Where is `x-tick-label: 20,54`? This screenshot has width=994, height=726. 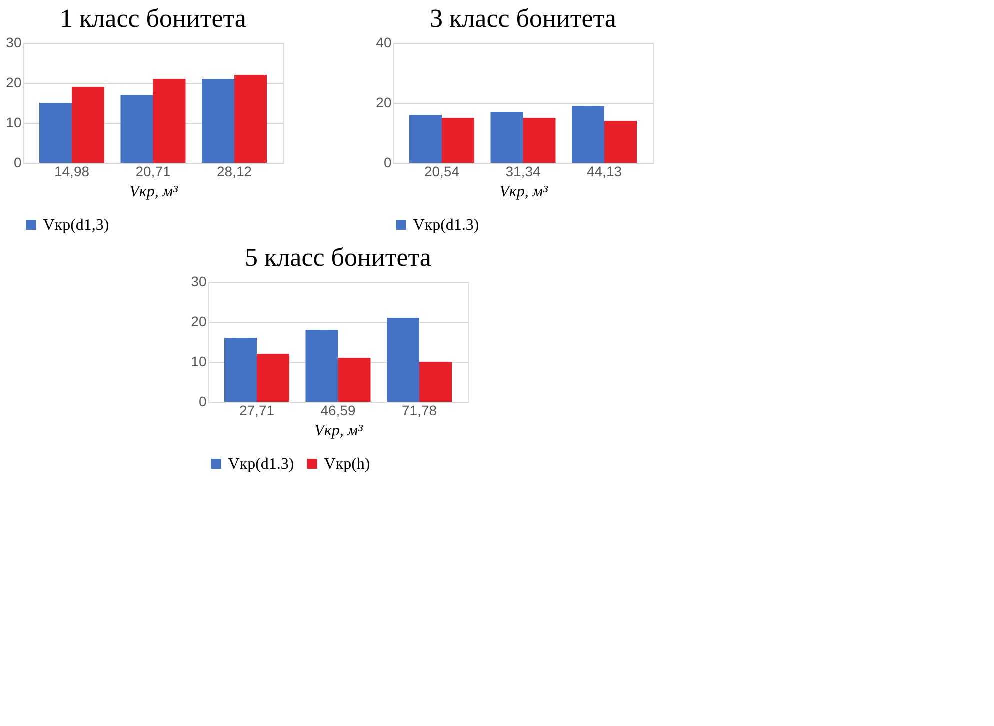 x-tick-label: 20,54 is located at coordinates (442, 172).